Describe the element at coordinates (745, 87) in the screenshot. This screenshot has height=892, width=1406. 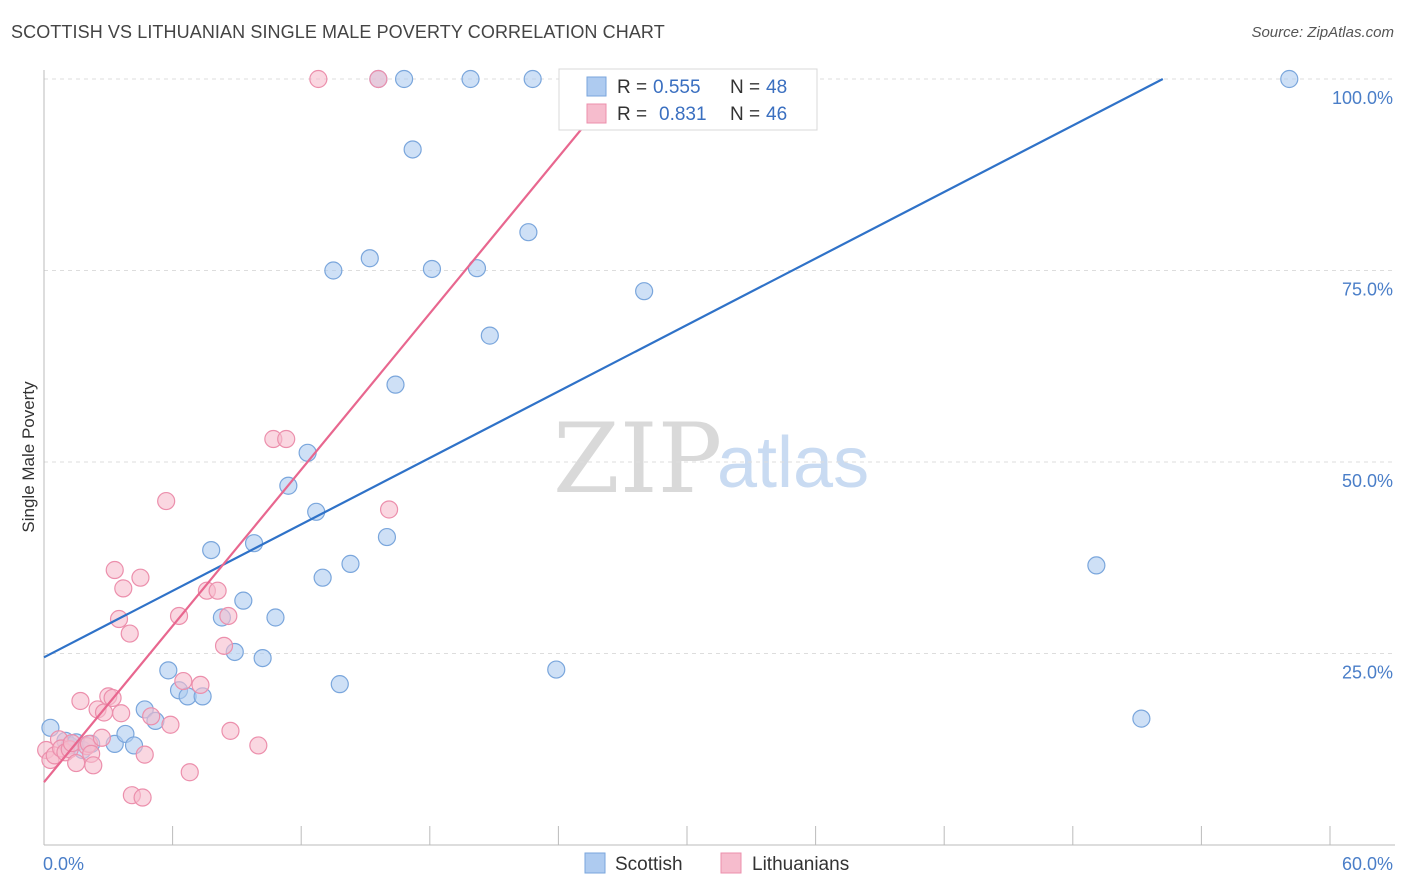
I see `legend-n-label-scottish: N =` at that location.